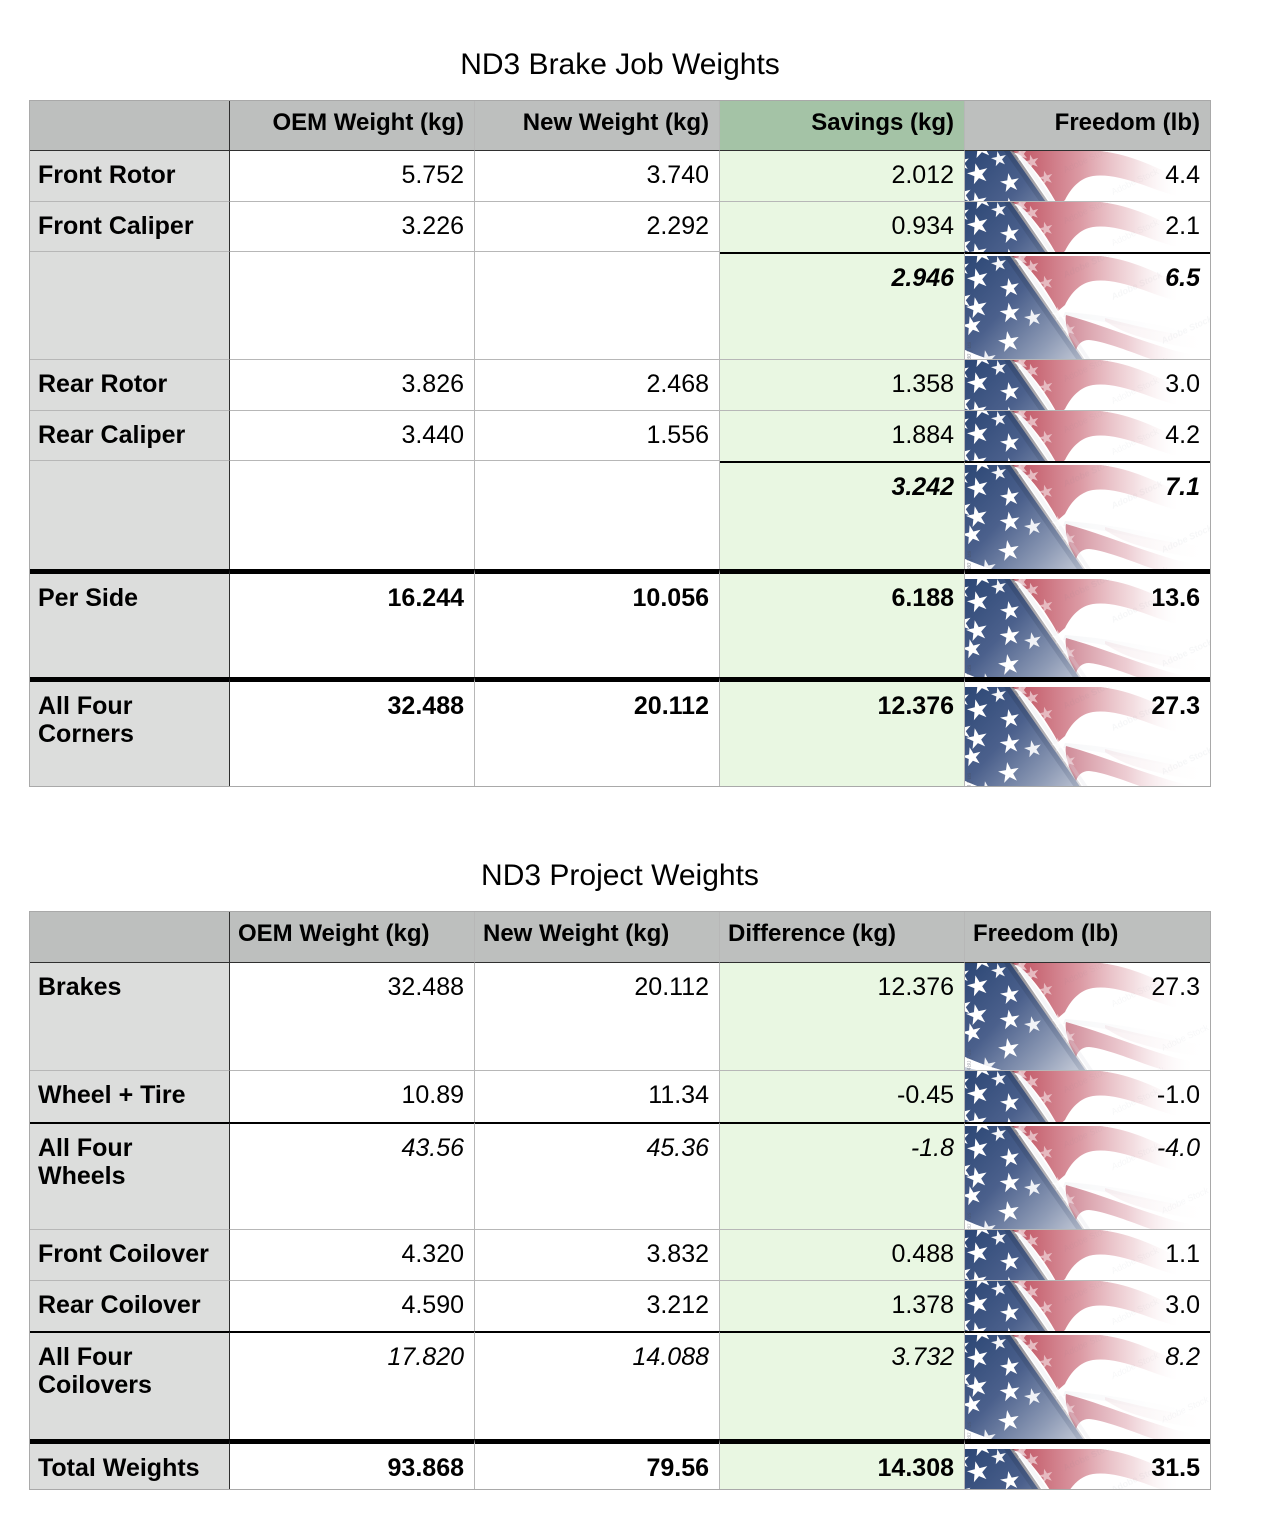 The width and height of the screenshot is (1278, 1540). What do you see at coordinates (130, 1017) in the screenshot?
I see `row-label-brakes: Brakes` at bounding box center [130, 1017].